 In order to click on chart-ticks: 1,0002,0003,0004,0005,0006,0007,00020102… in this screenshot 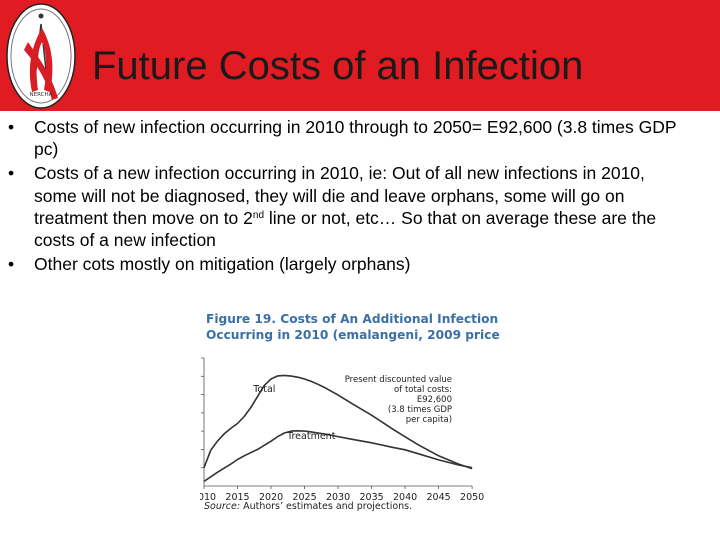, I will do `click(342, 430)`.